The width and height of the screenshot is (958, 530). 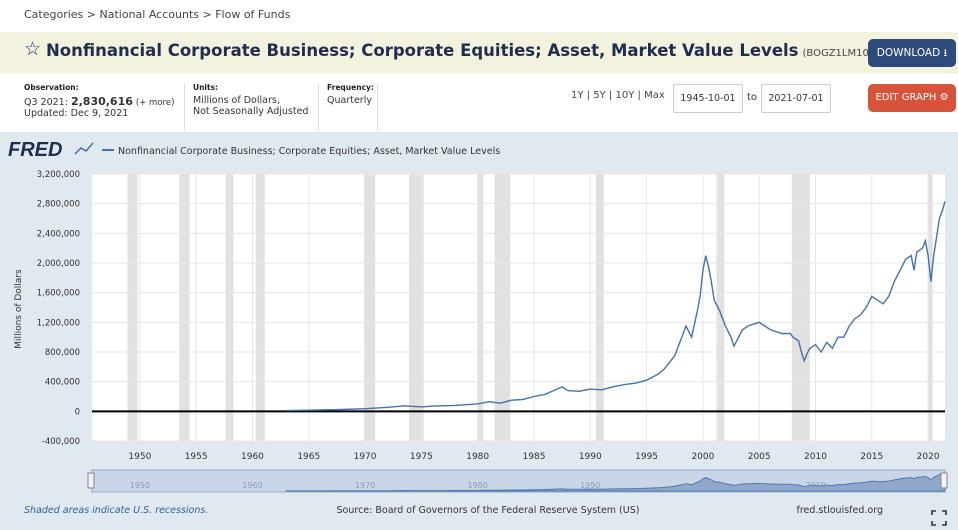 What do you see at coordinates (54, 14) in the screenshot?
I see `breadcrumb-categories: Categories` at bounding box center [54, 14].